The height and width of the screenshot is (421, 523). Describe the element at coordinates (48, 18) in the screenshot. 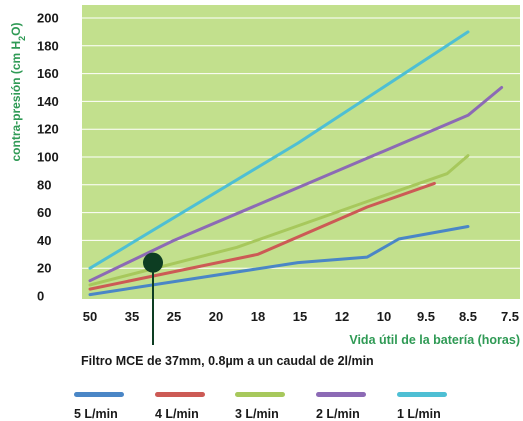

I see `y-tick-label: 200` at that location.